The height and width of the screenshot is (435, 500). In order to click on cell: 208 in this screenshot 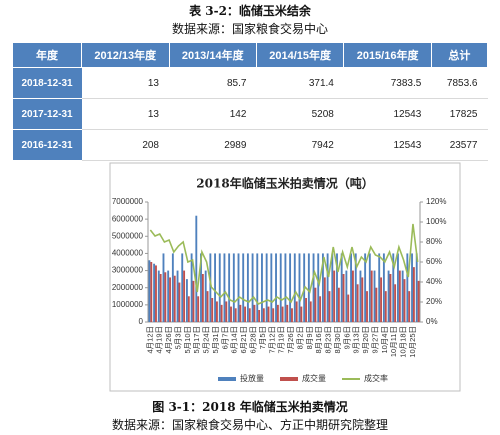, I will do `click(125, 145)`.